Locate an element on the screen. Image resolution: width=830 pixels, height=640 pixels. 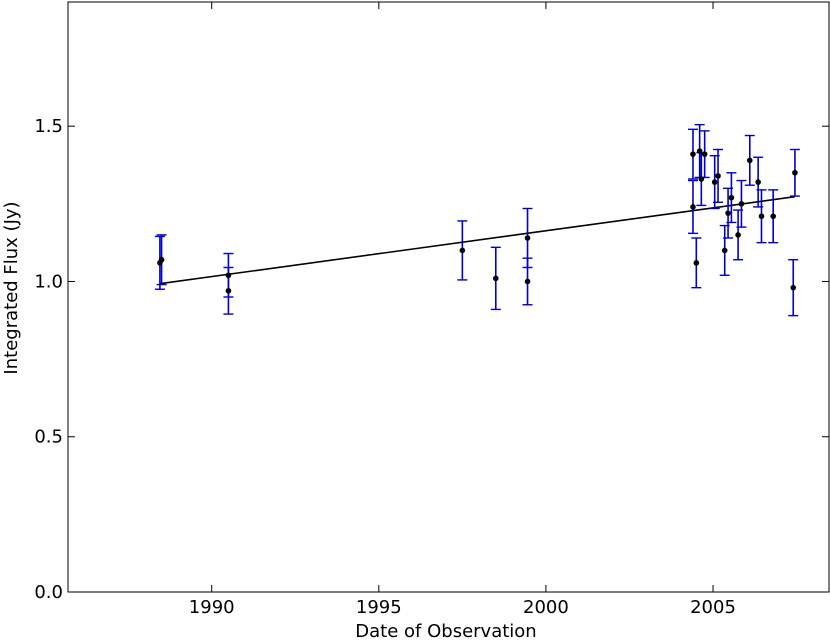
y-tick-label: 0.0 is located at coordinates (48, 592).